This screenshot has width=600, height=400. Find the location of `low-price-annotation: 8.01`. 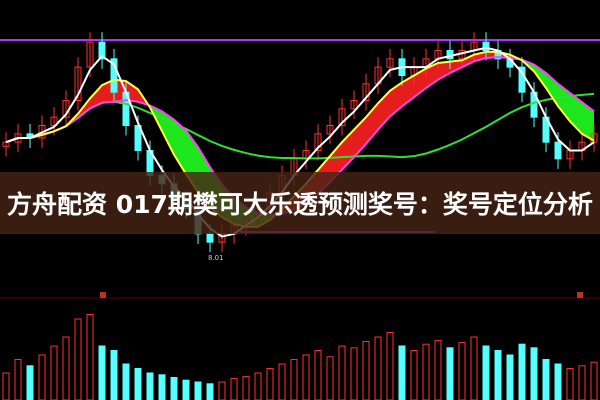

low-price-annotation: 8.01 is located at coordinates (216, 258).